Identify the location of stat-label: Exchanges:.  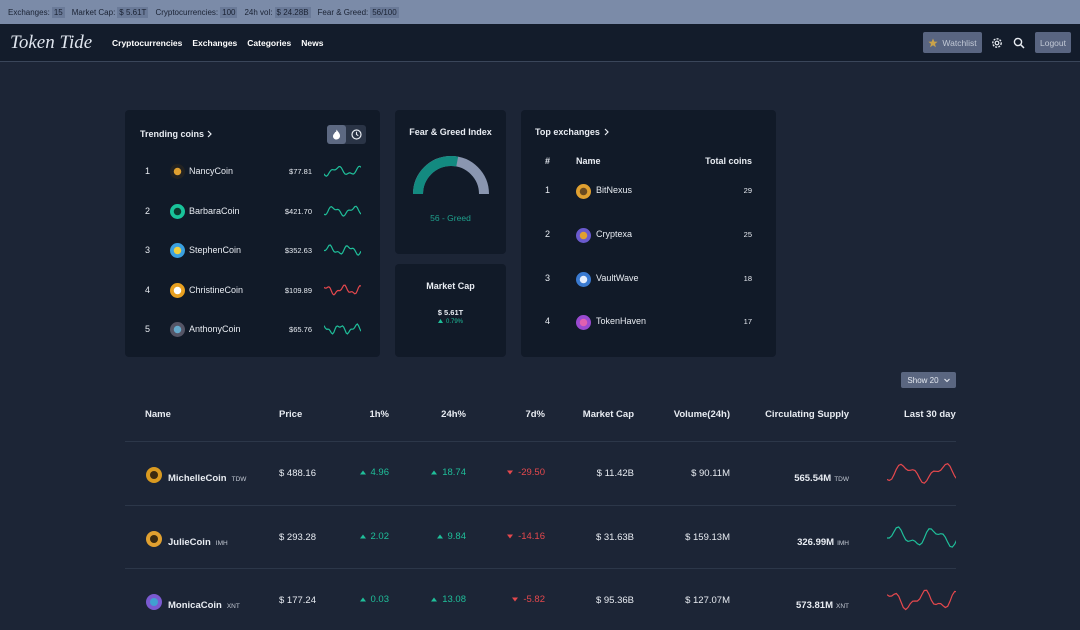
(29, 12).